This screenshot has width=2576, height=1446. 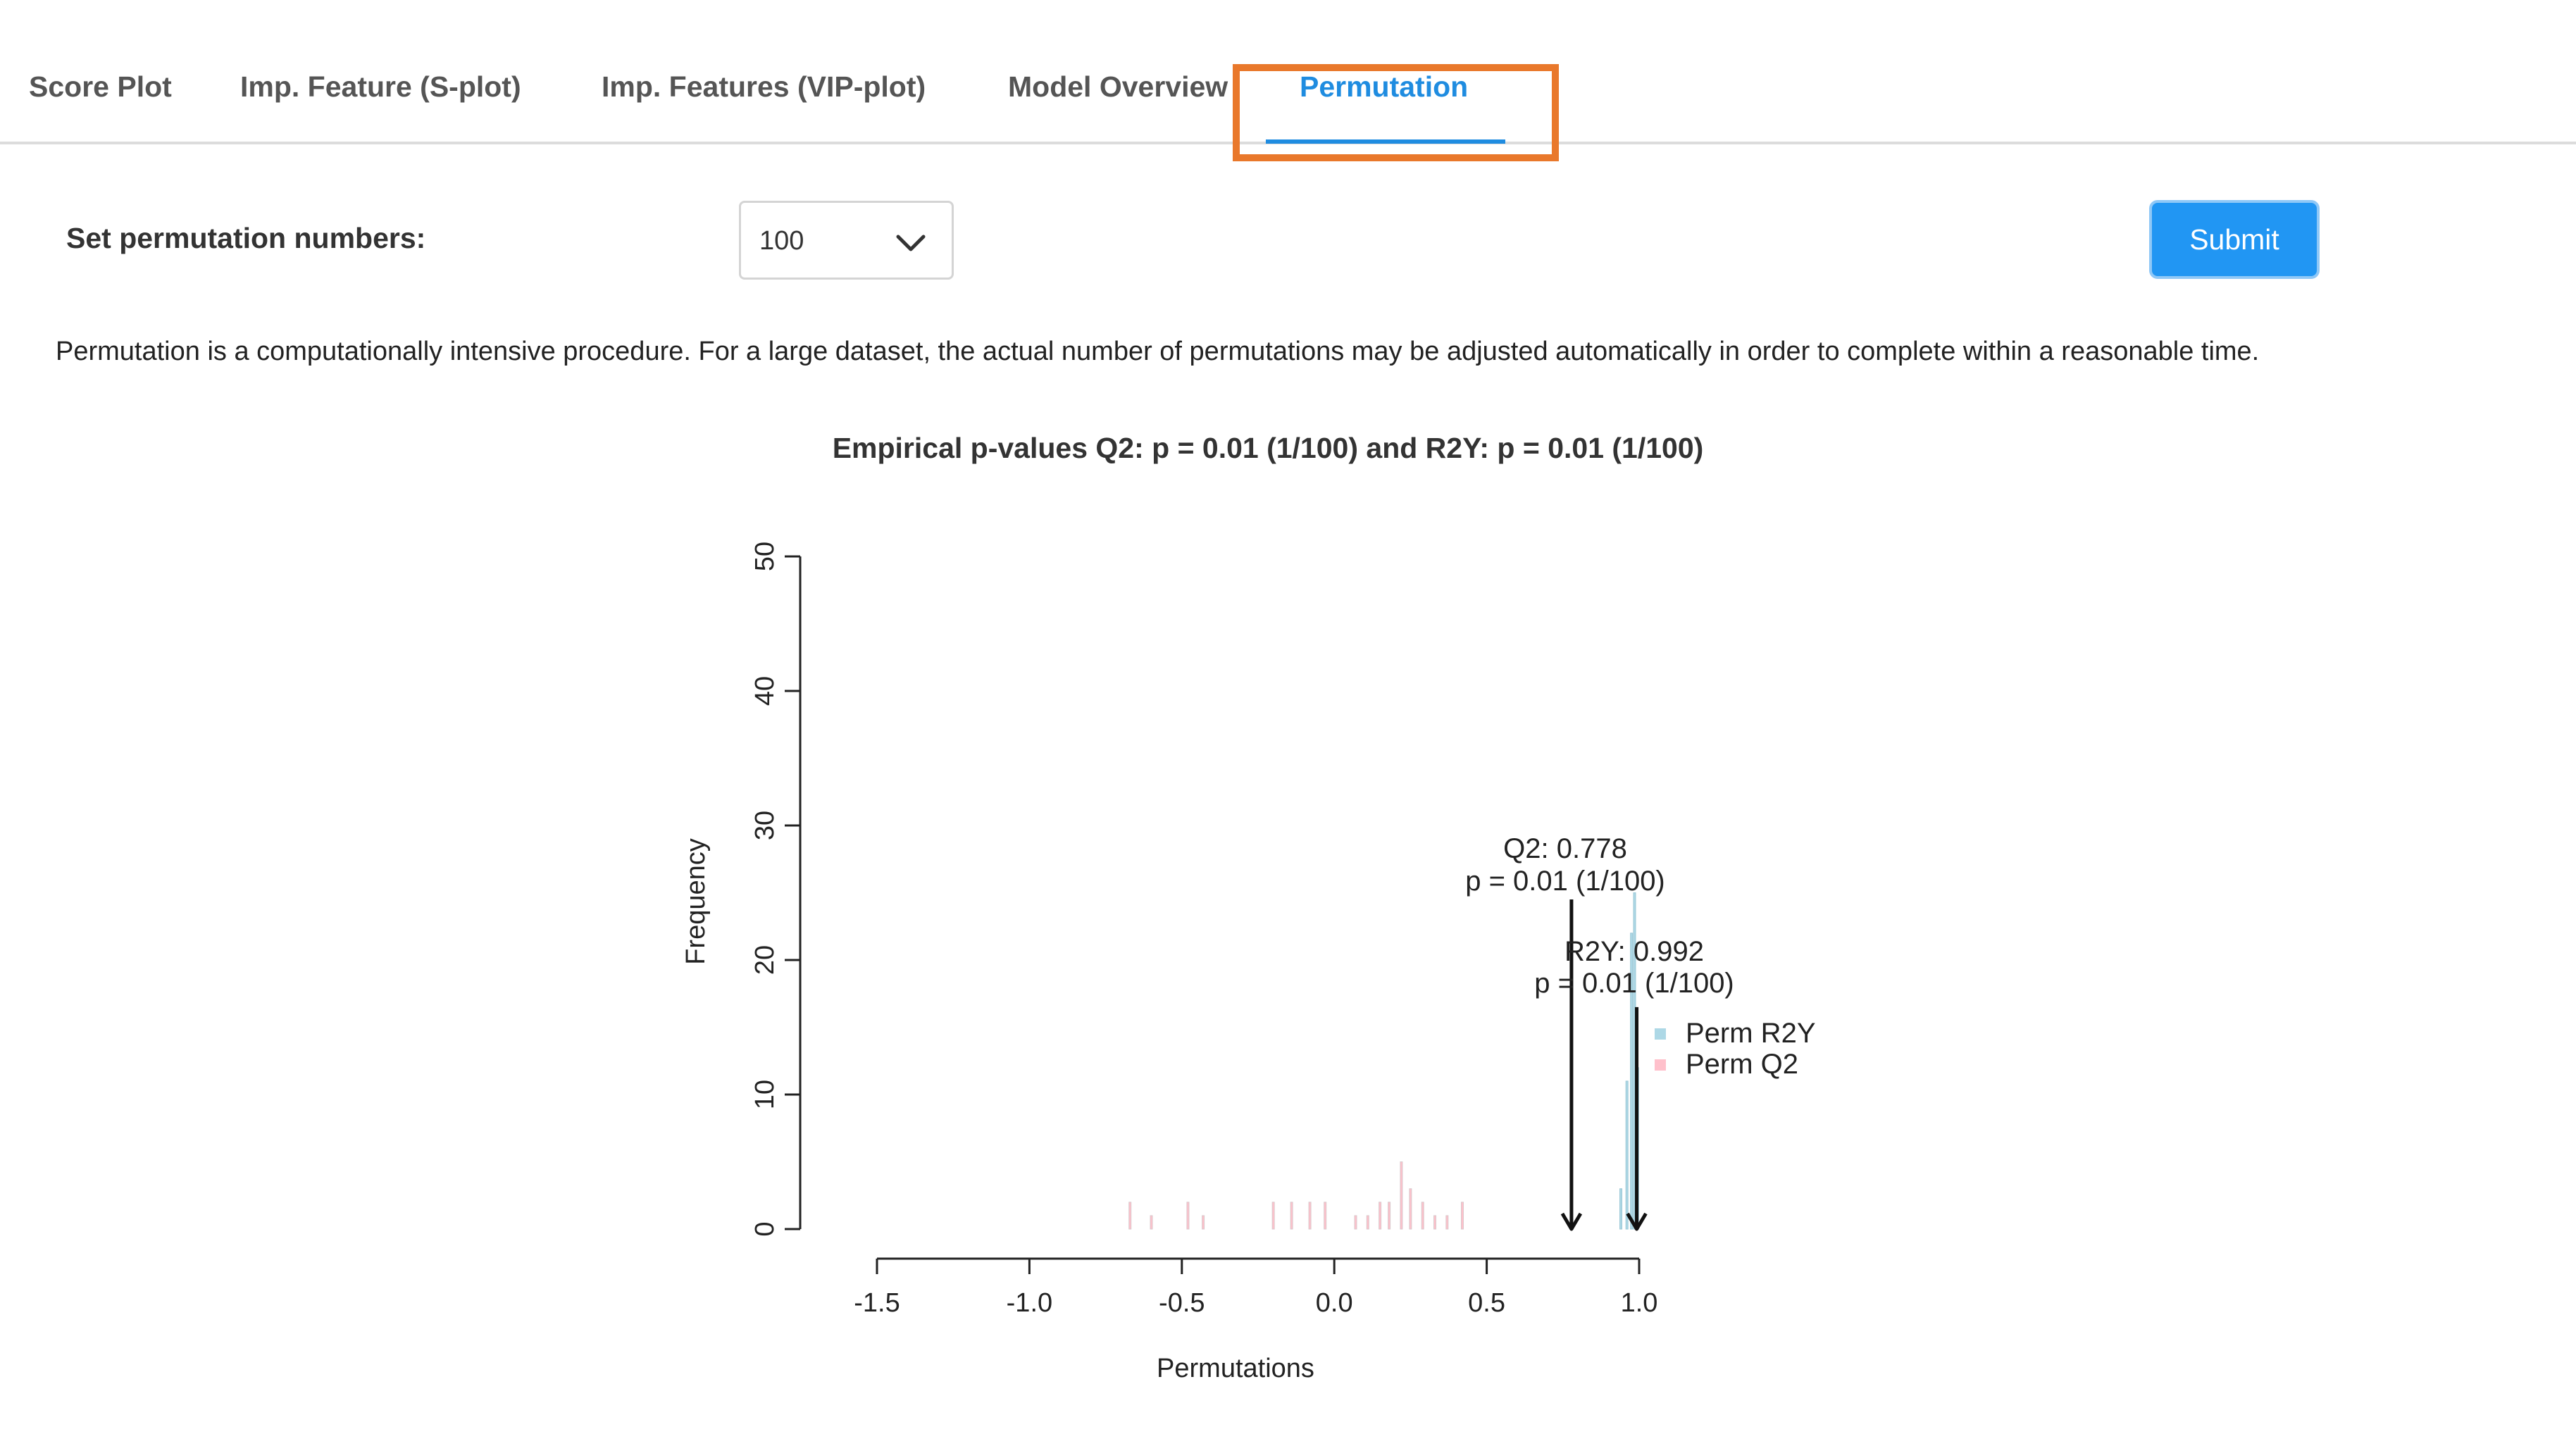 I want to click on histogram-bars, so click(x=1383, y=1061).